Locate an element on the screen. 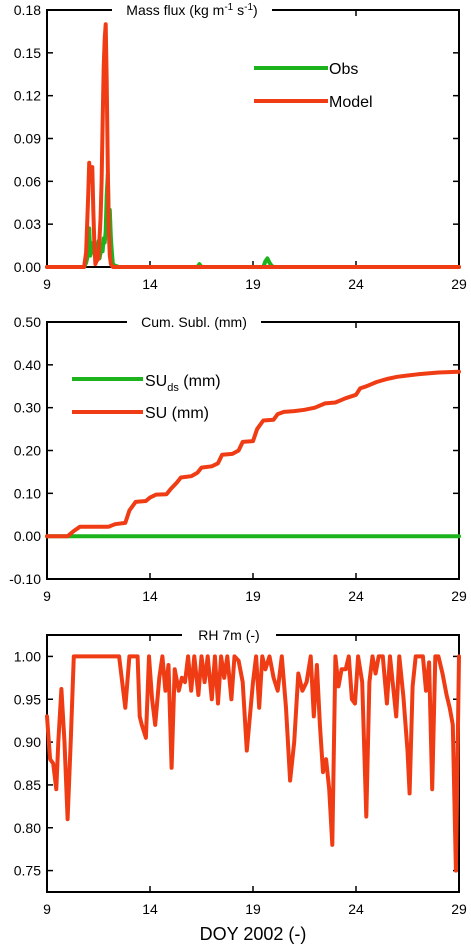 The image size is (471, 948). y-tick-label: 0.06 is located at coordinates (27, 181).